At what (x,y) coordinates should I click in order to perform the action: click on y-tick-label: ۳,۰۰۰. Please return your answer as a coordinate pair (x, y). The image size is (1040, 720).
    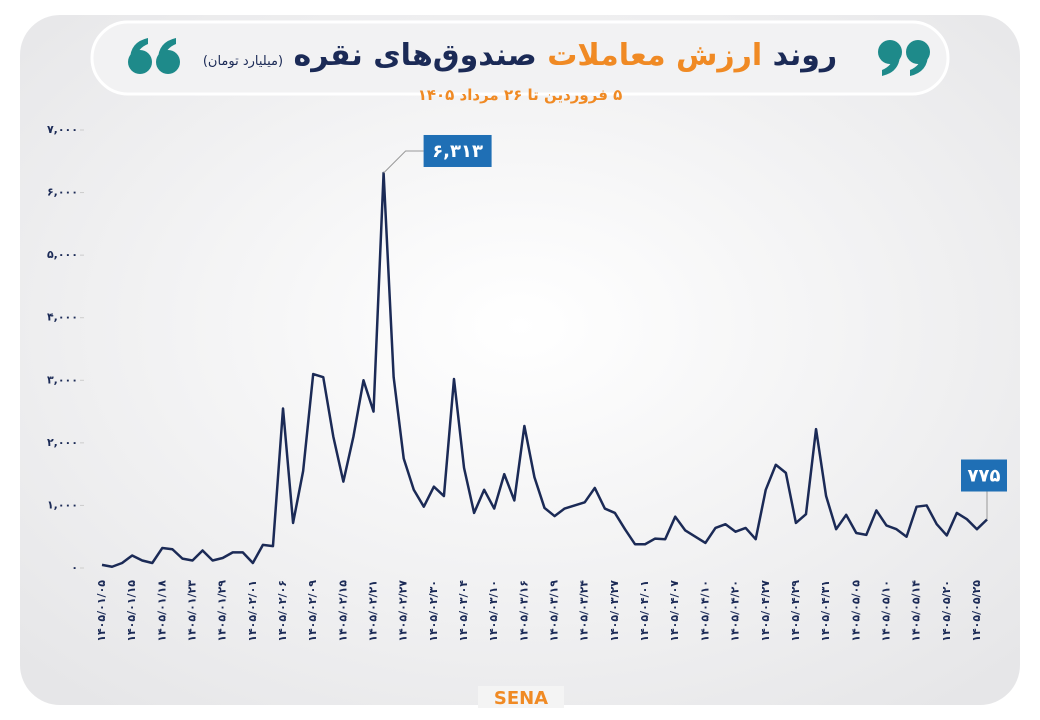
    Looking at the image, I should click on (62, 379).